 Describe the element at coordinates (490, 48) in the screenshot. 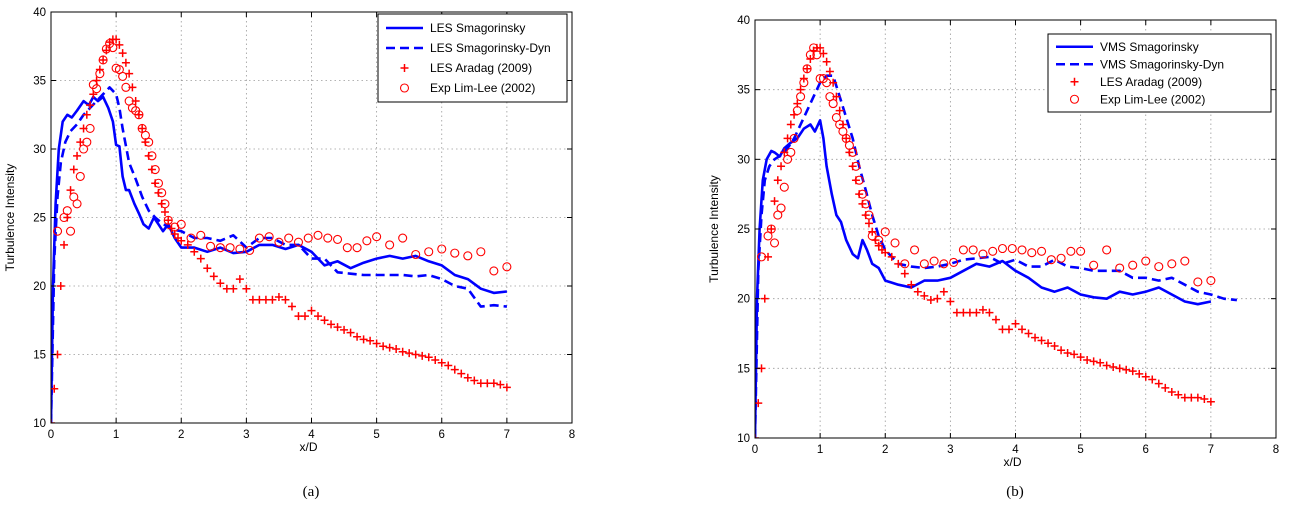

I see `legend-label: LES Smagorinsky-Dyn` at that location.